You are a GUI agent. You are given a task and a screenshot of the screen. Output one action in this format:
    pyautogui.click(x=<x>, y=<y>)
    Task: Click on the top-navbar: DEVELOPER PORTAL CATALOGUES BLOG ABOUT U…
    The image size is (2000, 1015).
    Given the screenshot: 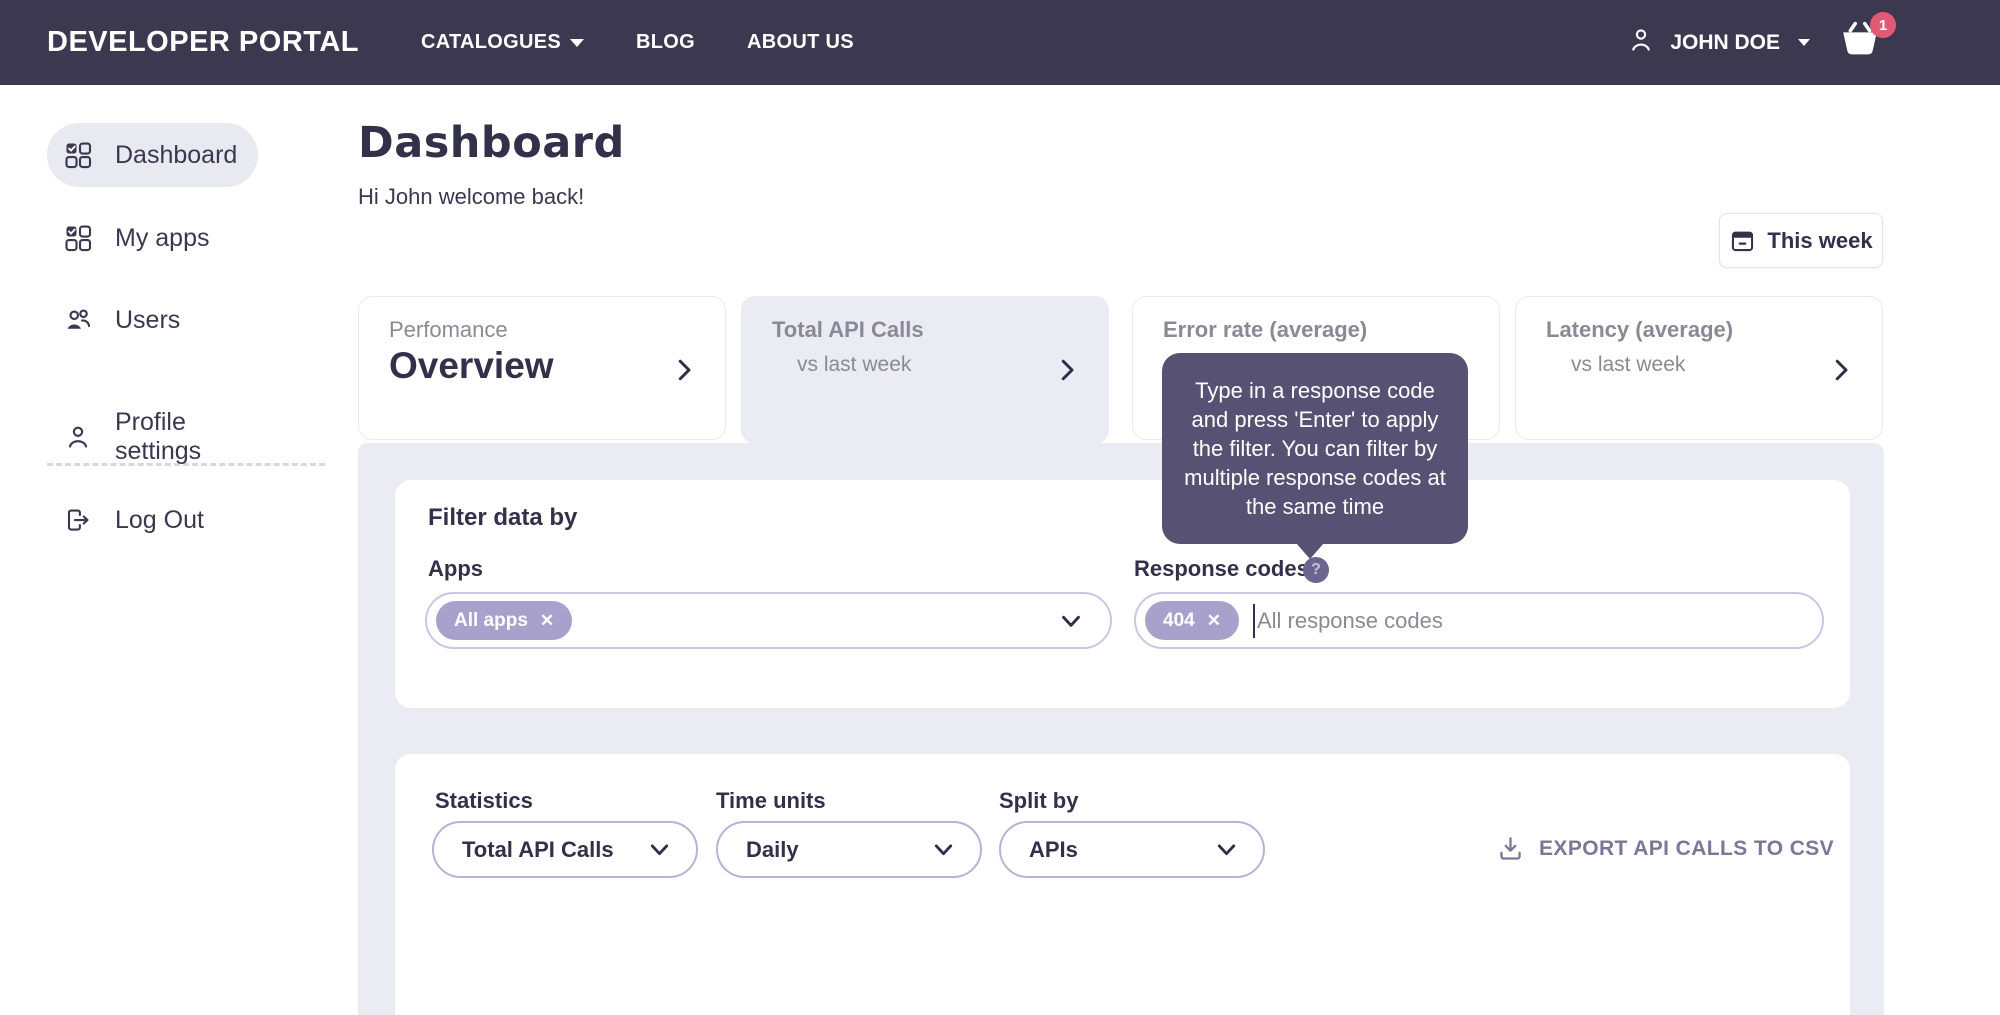 What is the action you would take?
    pyautogui.click(x=1000, y=42)
    